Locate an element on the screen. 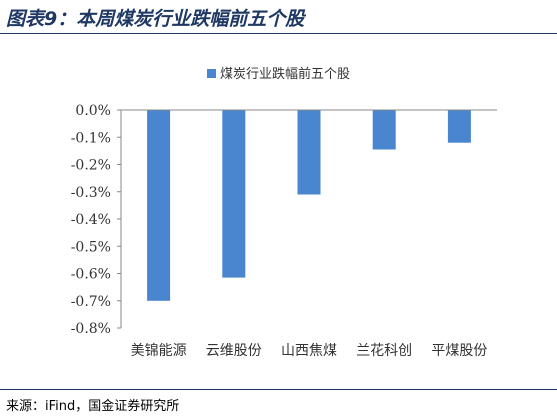  chart-legend: 煤炭行业跌幅前五个股 is located at coordinates (278, 74).